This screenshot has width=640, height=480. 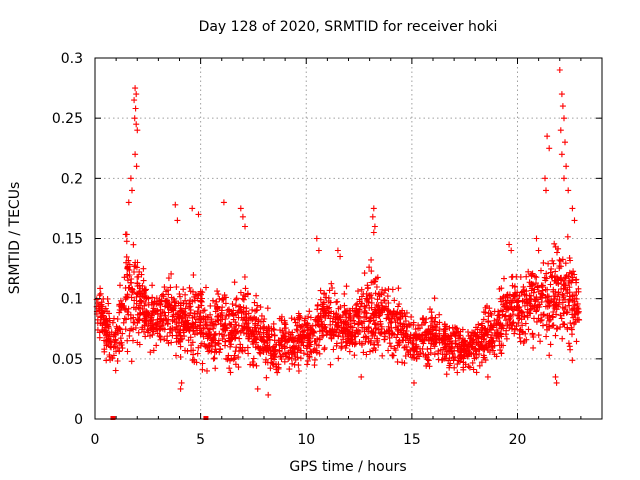 I want to click on y-axis-label: SRMTID / TECUs, so click(x=15, y=238).